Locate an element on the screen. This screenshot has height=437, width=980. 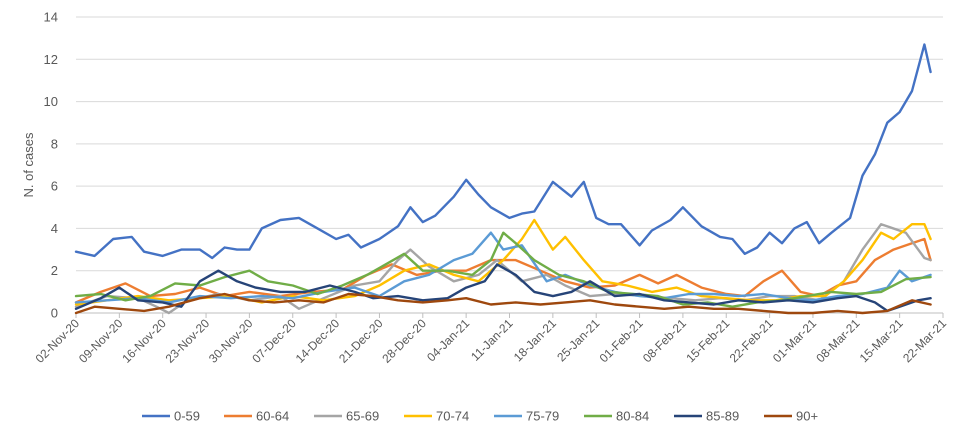
legend-item: 65-69 is located at coordinates (346, 416).